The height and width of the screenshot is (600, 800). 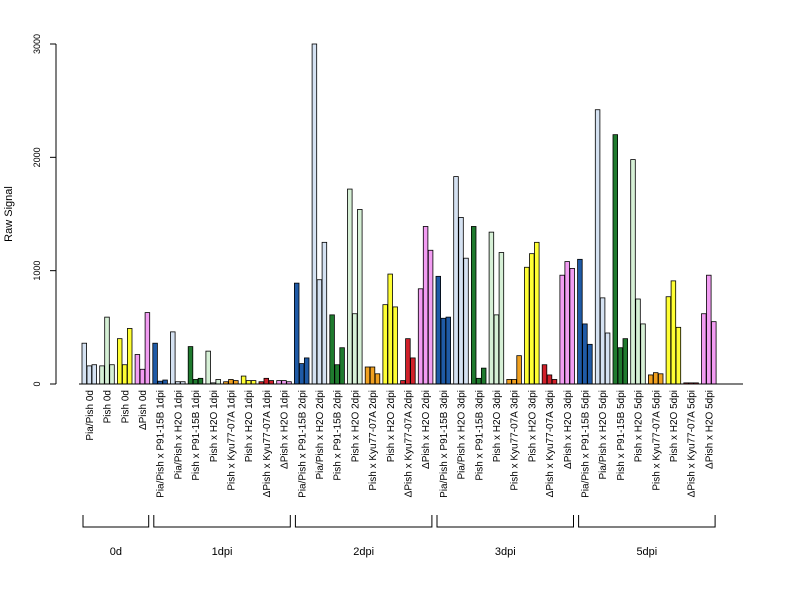 What do you see at coordinates (399, 536) in the screenshot?
I see `group-brackets: 0d 1dpi 2dpi 3dpi 5dpi` at bounding box center [399, 536].